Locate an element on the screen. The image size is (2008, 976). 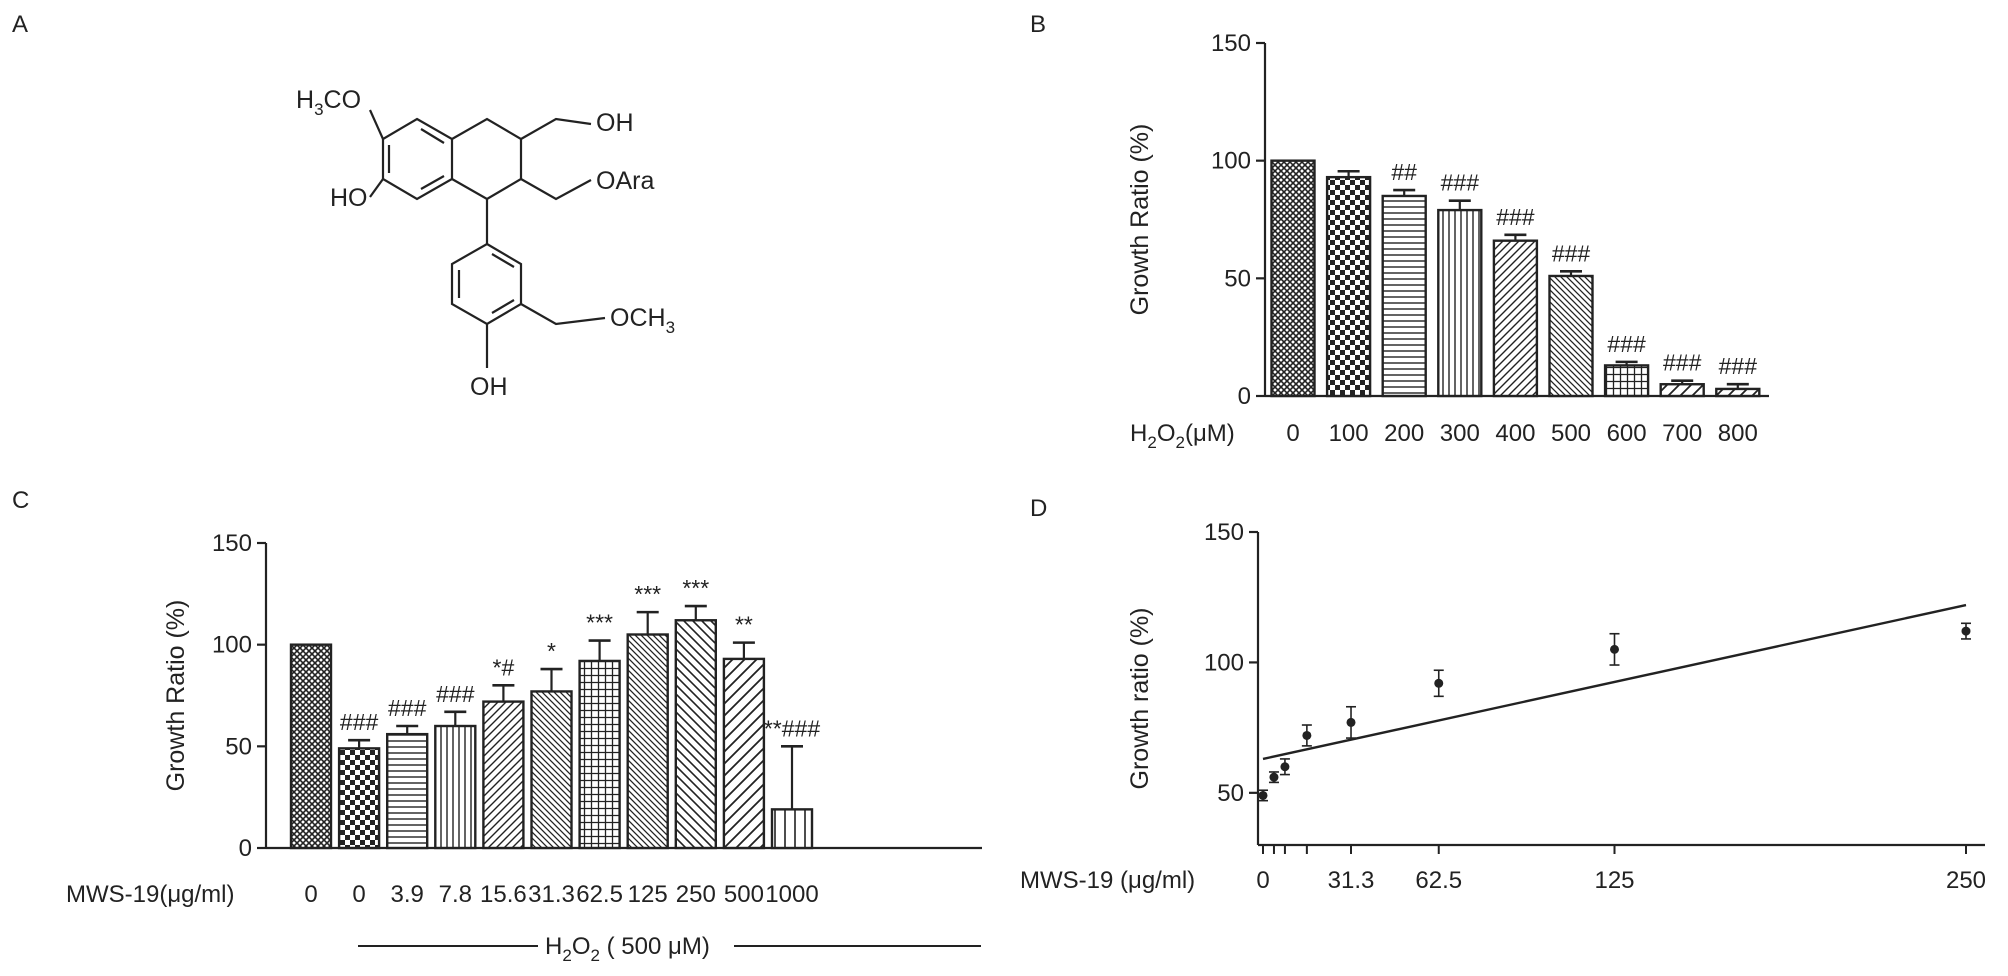
panel-letter-b: B is located at coordinates (1038, 24).